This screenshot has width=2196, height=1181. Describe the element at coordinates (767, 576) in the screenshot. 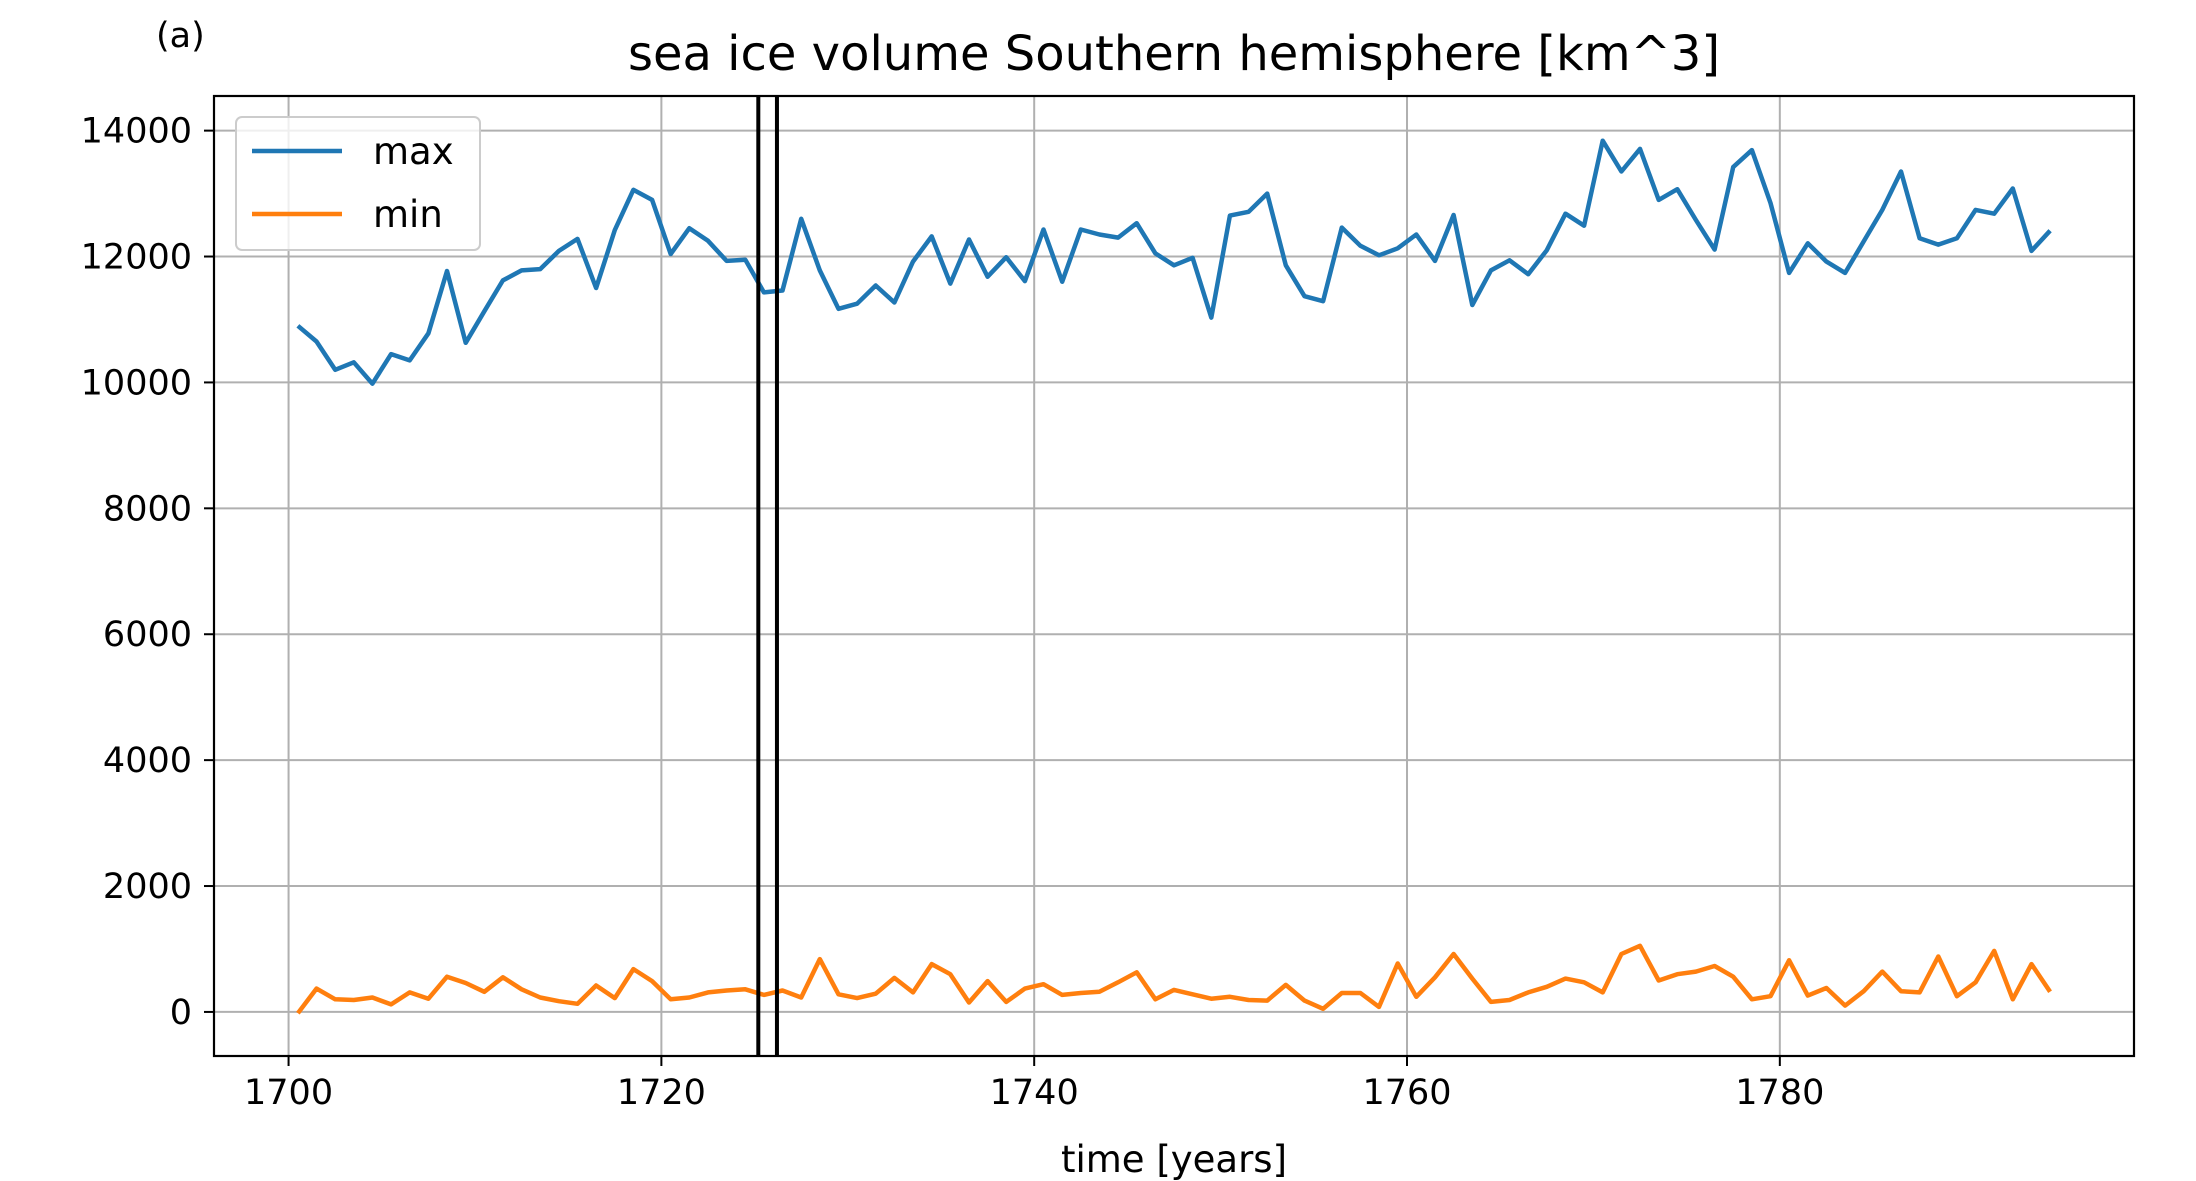

I see `vertical-marker-lines` at that location.